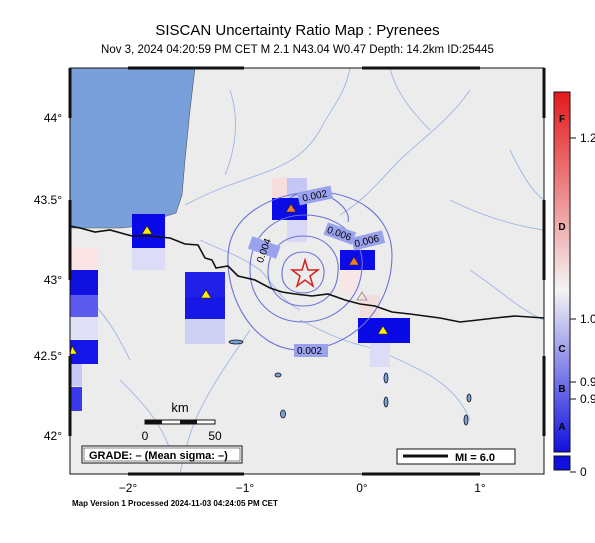 This screenshot has height=543, width=595. What do you see at coordinates (475, 458) in the screenshot?
I see `intensity-text: MI = 6.0` at bounding box center [475, 458].